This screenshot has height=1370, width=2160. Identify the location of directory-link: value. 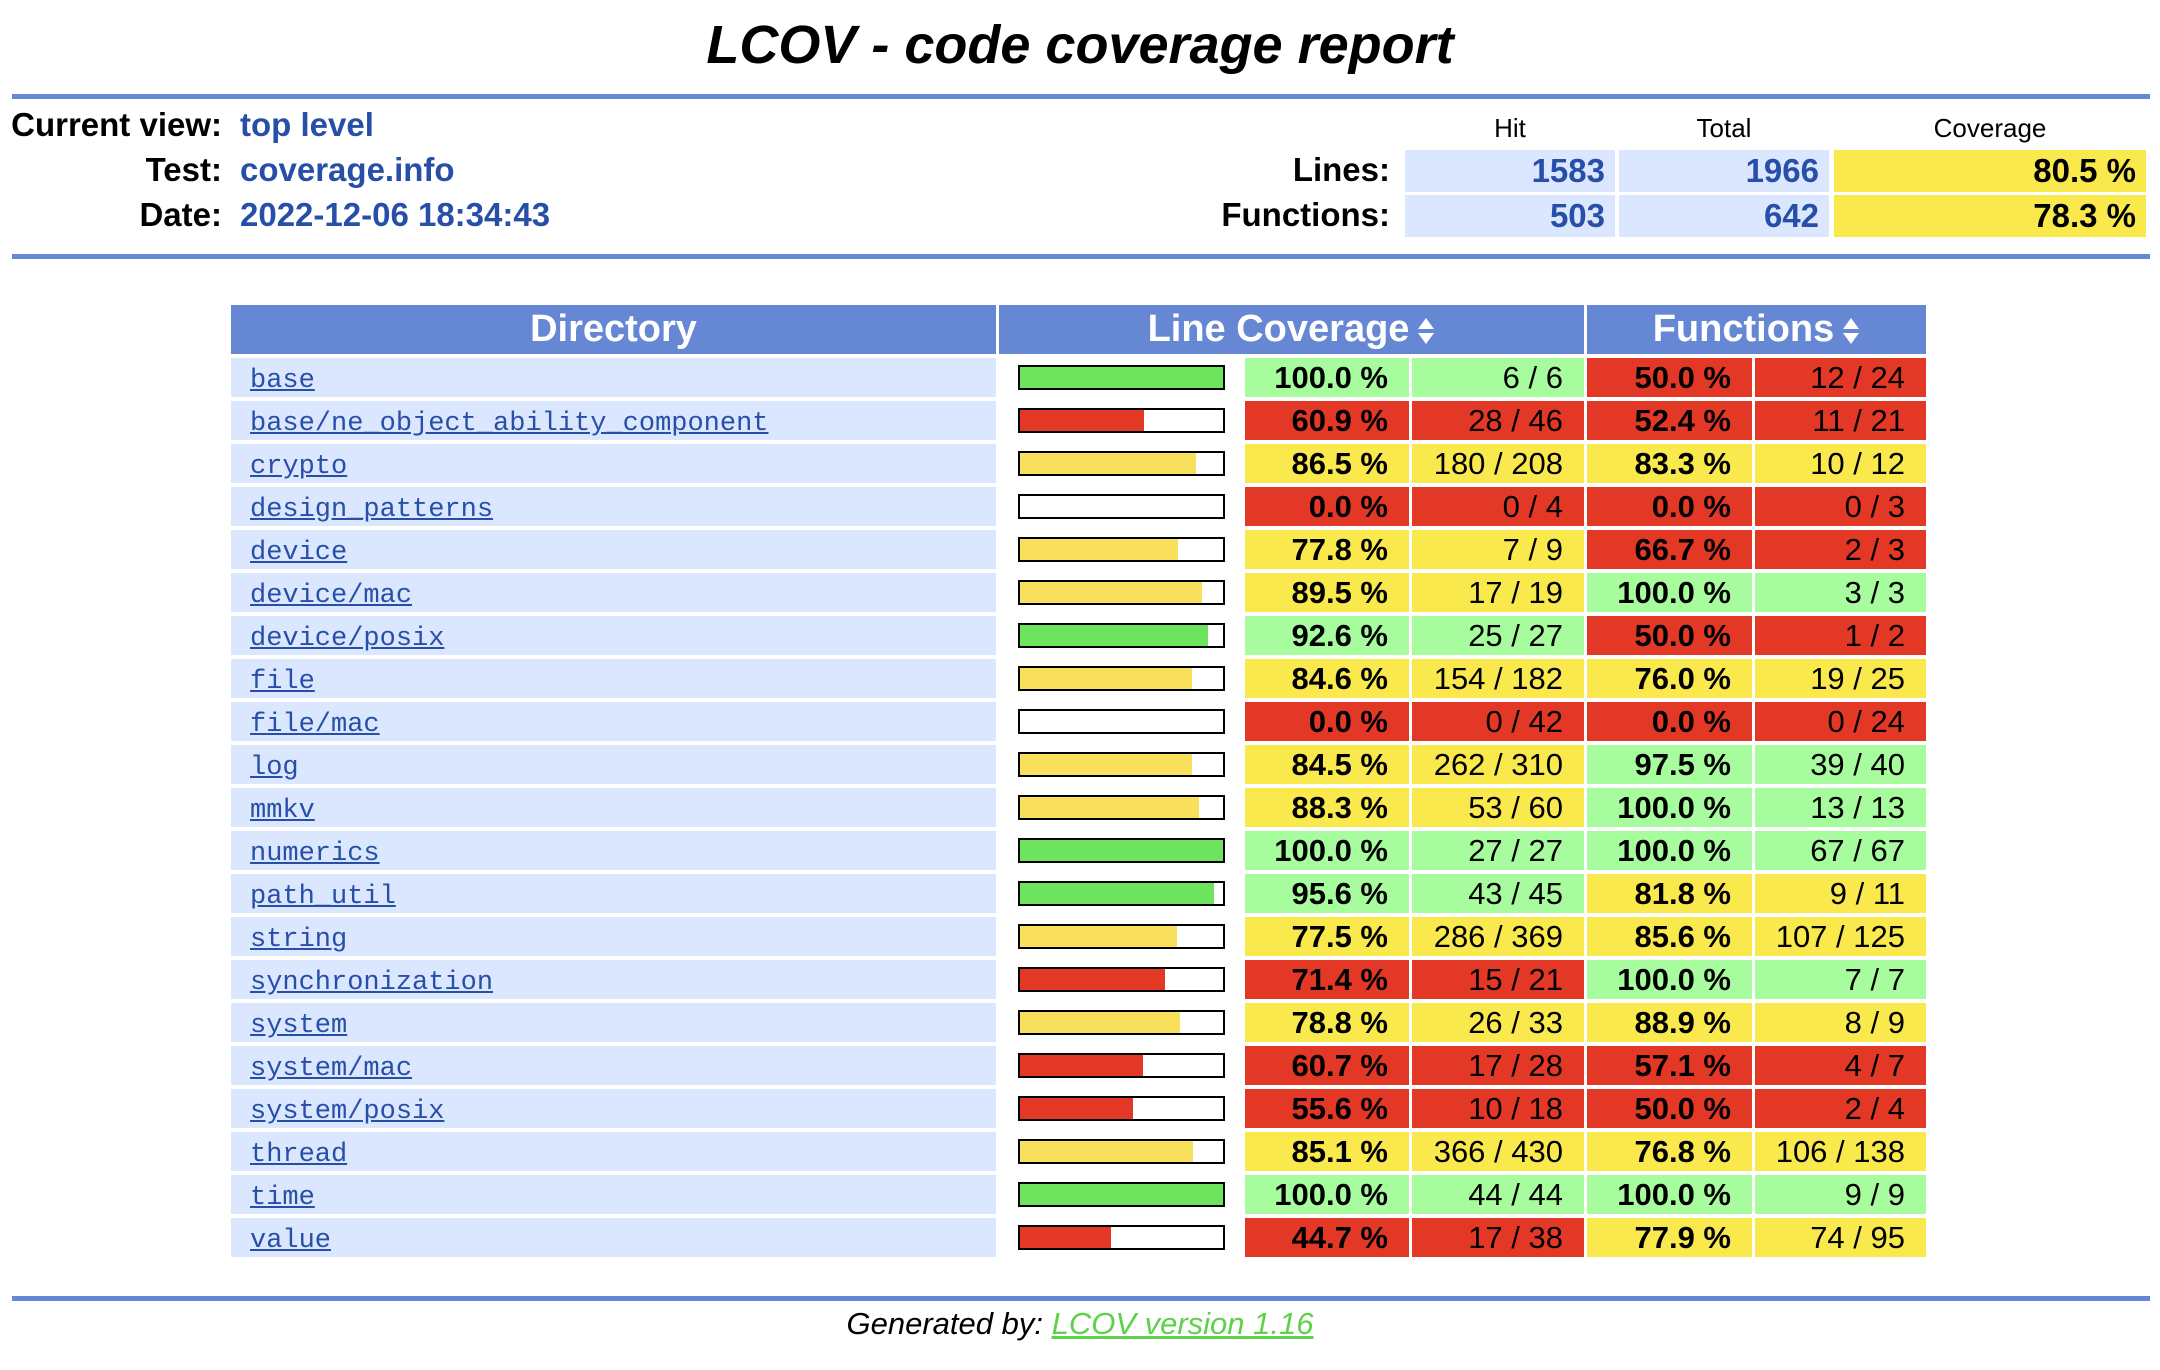
(291, 1241).